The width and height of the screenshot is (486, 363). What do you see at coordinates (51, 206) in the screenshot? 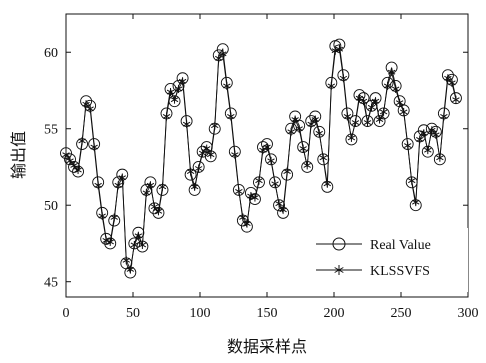
I see `y-tick-label: 50` at bounding box center [51, 206].